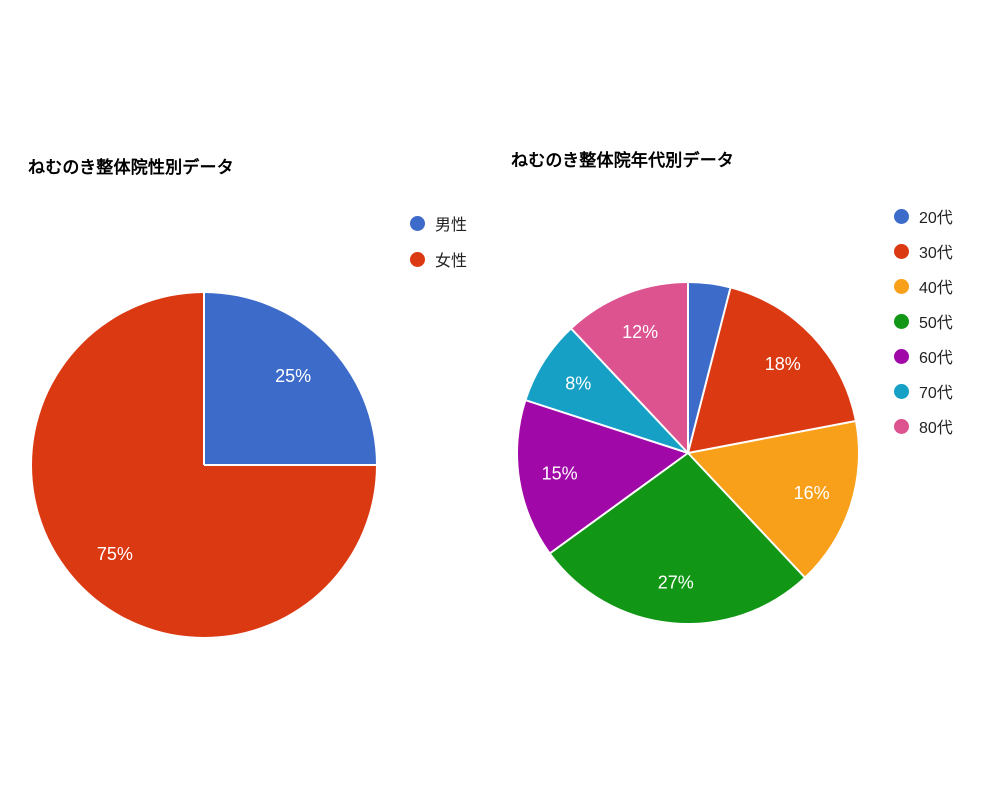 This screenshot has height=808, width=1008. I want to click on legend-item-5: 70代, so click(923, 391).